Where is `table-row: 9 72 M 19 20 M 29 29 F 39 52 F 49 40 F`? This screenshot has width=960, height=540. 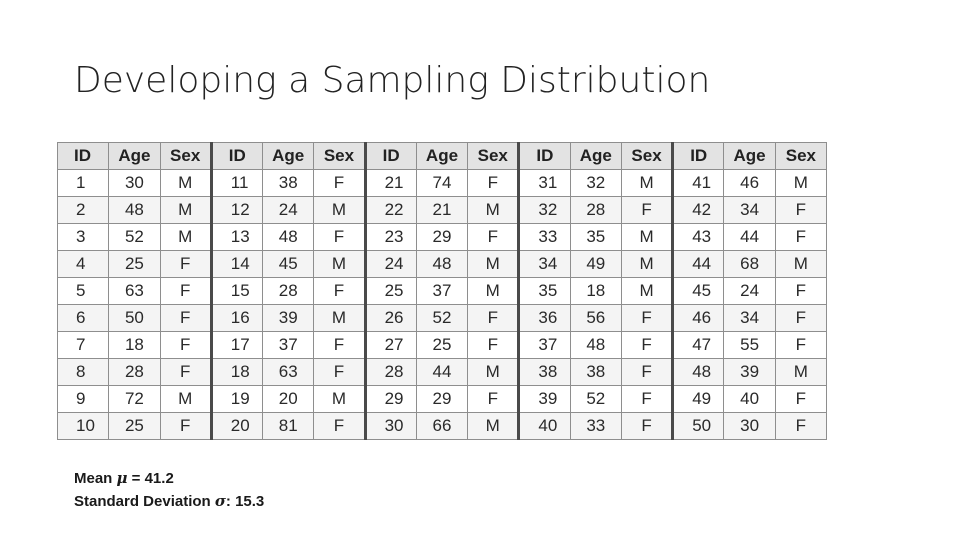 table-row: 9 72 M 19 20 M 29 29 F 39 52 F 49 40 F is located at coordinates (442, 399).